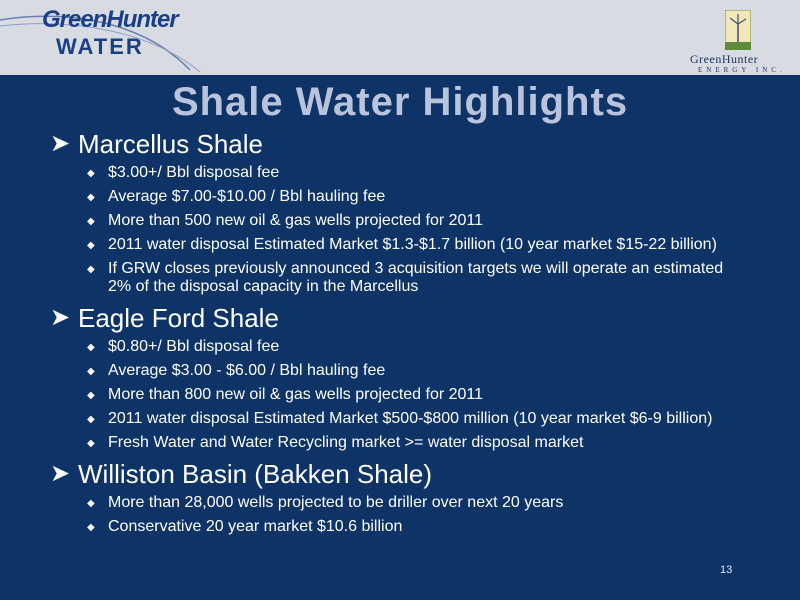 This screenshot has width=800, height=600. I want to click on greenhunter-water-logo: GreenHunter WATER, so click(117, 36).